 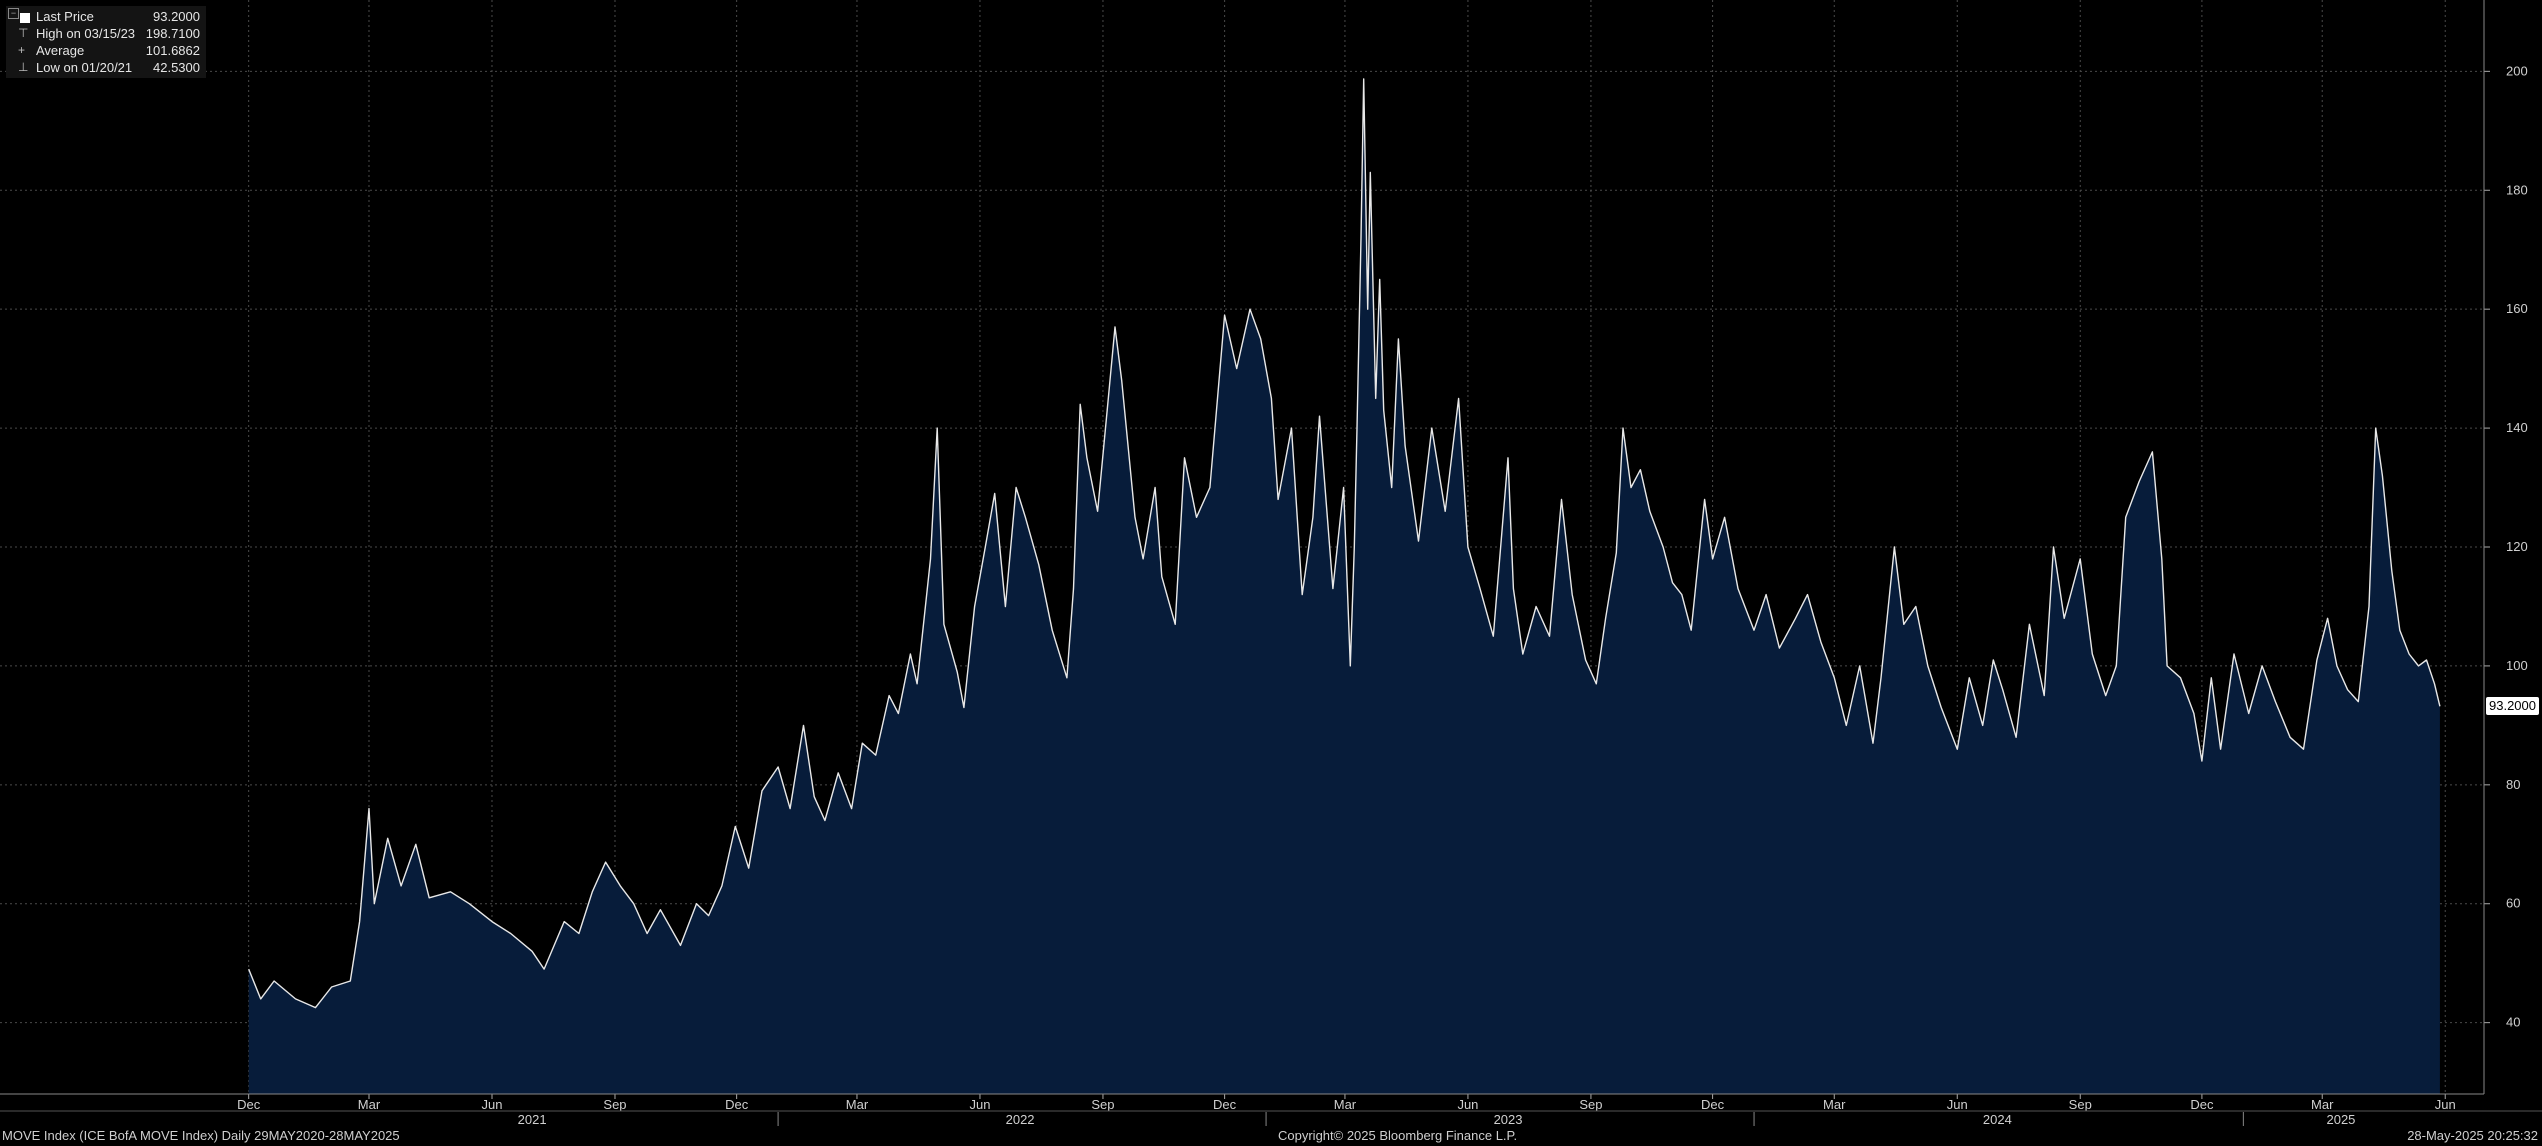 I want to click on y-tick-label: 80, so click(x=2513, y=784).